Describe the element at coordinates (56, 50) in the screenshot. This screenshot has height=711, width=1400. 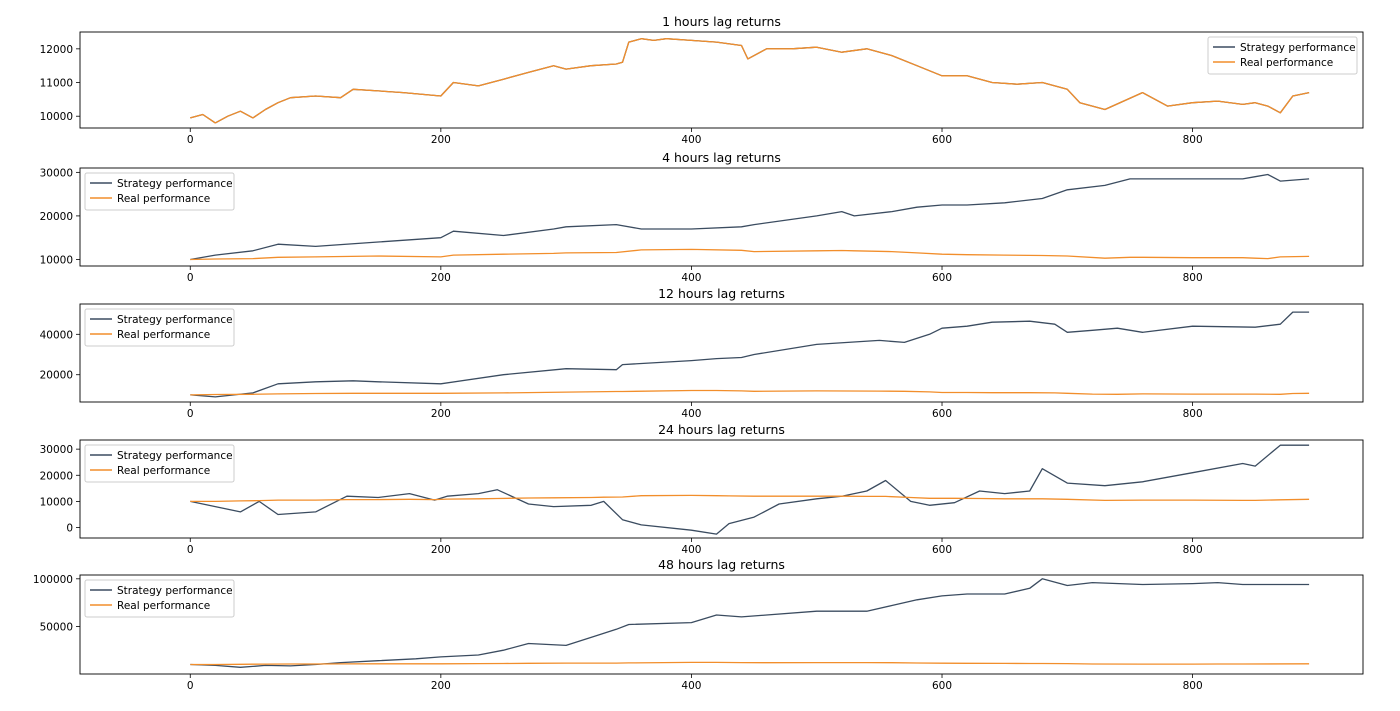
I see `y-tick-label: 12000` at that location.